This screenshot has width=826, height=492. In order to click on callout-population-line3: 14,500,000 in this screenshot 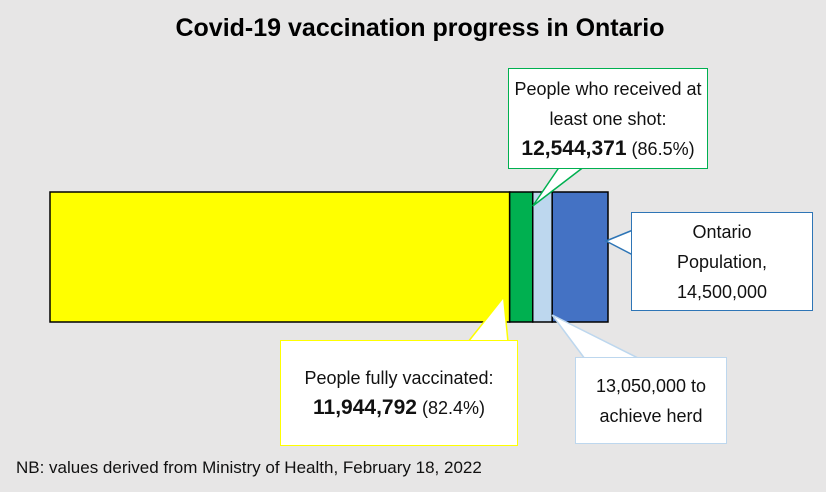, I will do `click(722, 291)`.